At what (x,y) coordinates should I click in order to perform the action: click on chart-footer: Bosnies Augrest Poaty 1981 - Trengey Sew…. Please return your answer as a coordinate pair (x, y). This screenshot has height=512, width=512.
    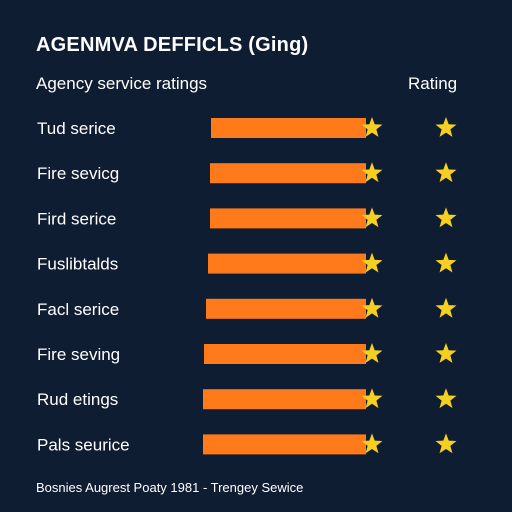
    Looking at the image, I should click on (170, 487).